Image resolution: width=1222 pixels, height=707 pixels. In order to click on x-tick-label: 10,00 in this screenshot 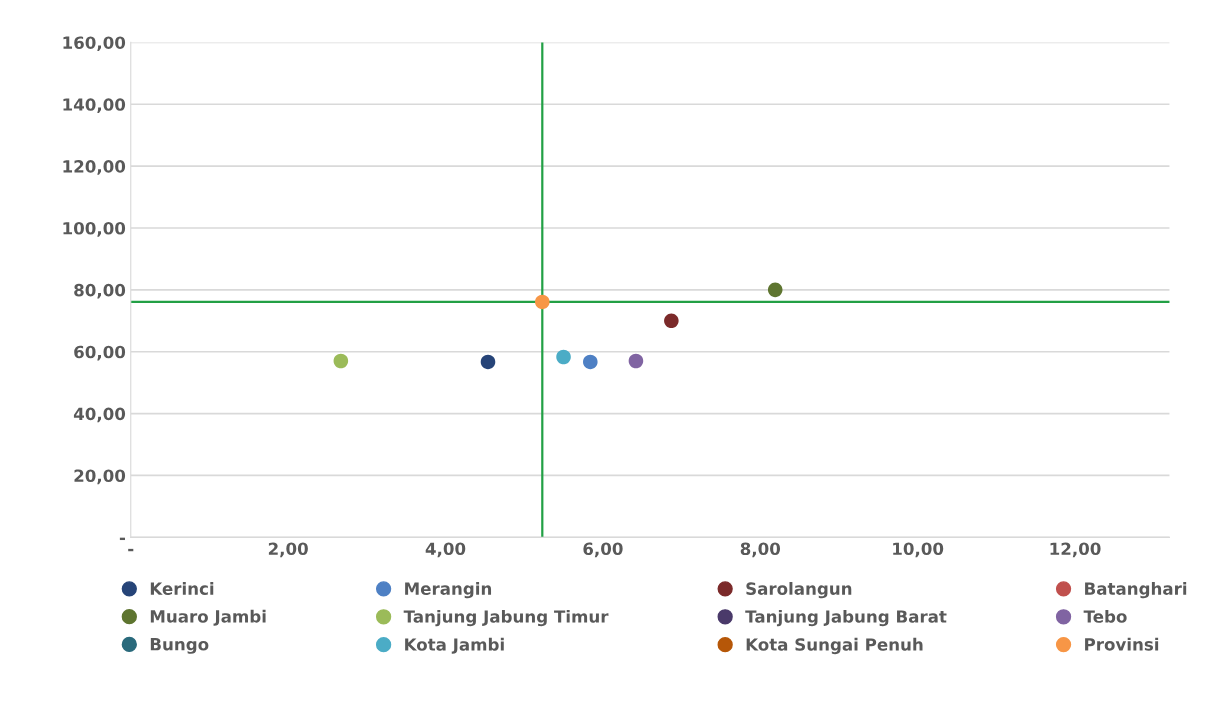, I will do `click(918, 550)`.